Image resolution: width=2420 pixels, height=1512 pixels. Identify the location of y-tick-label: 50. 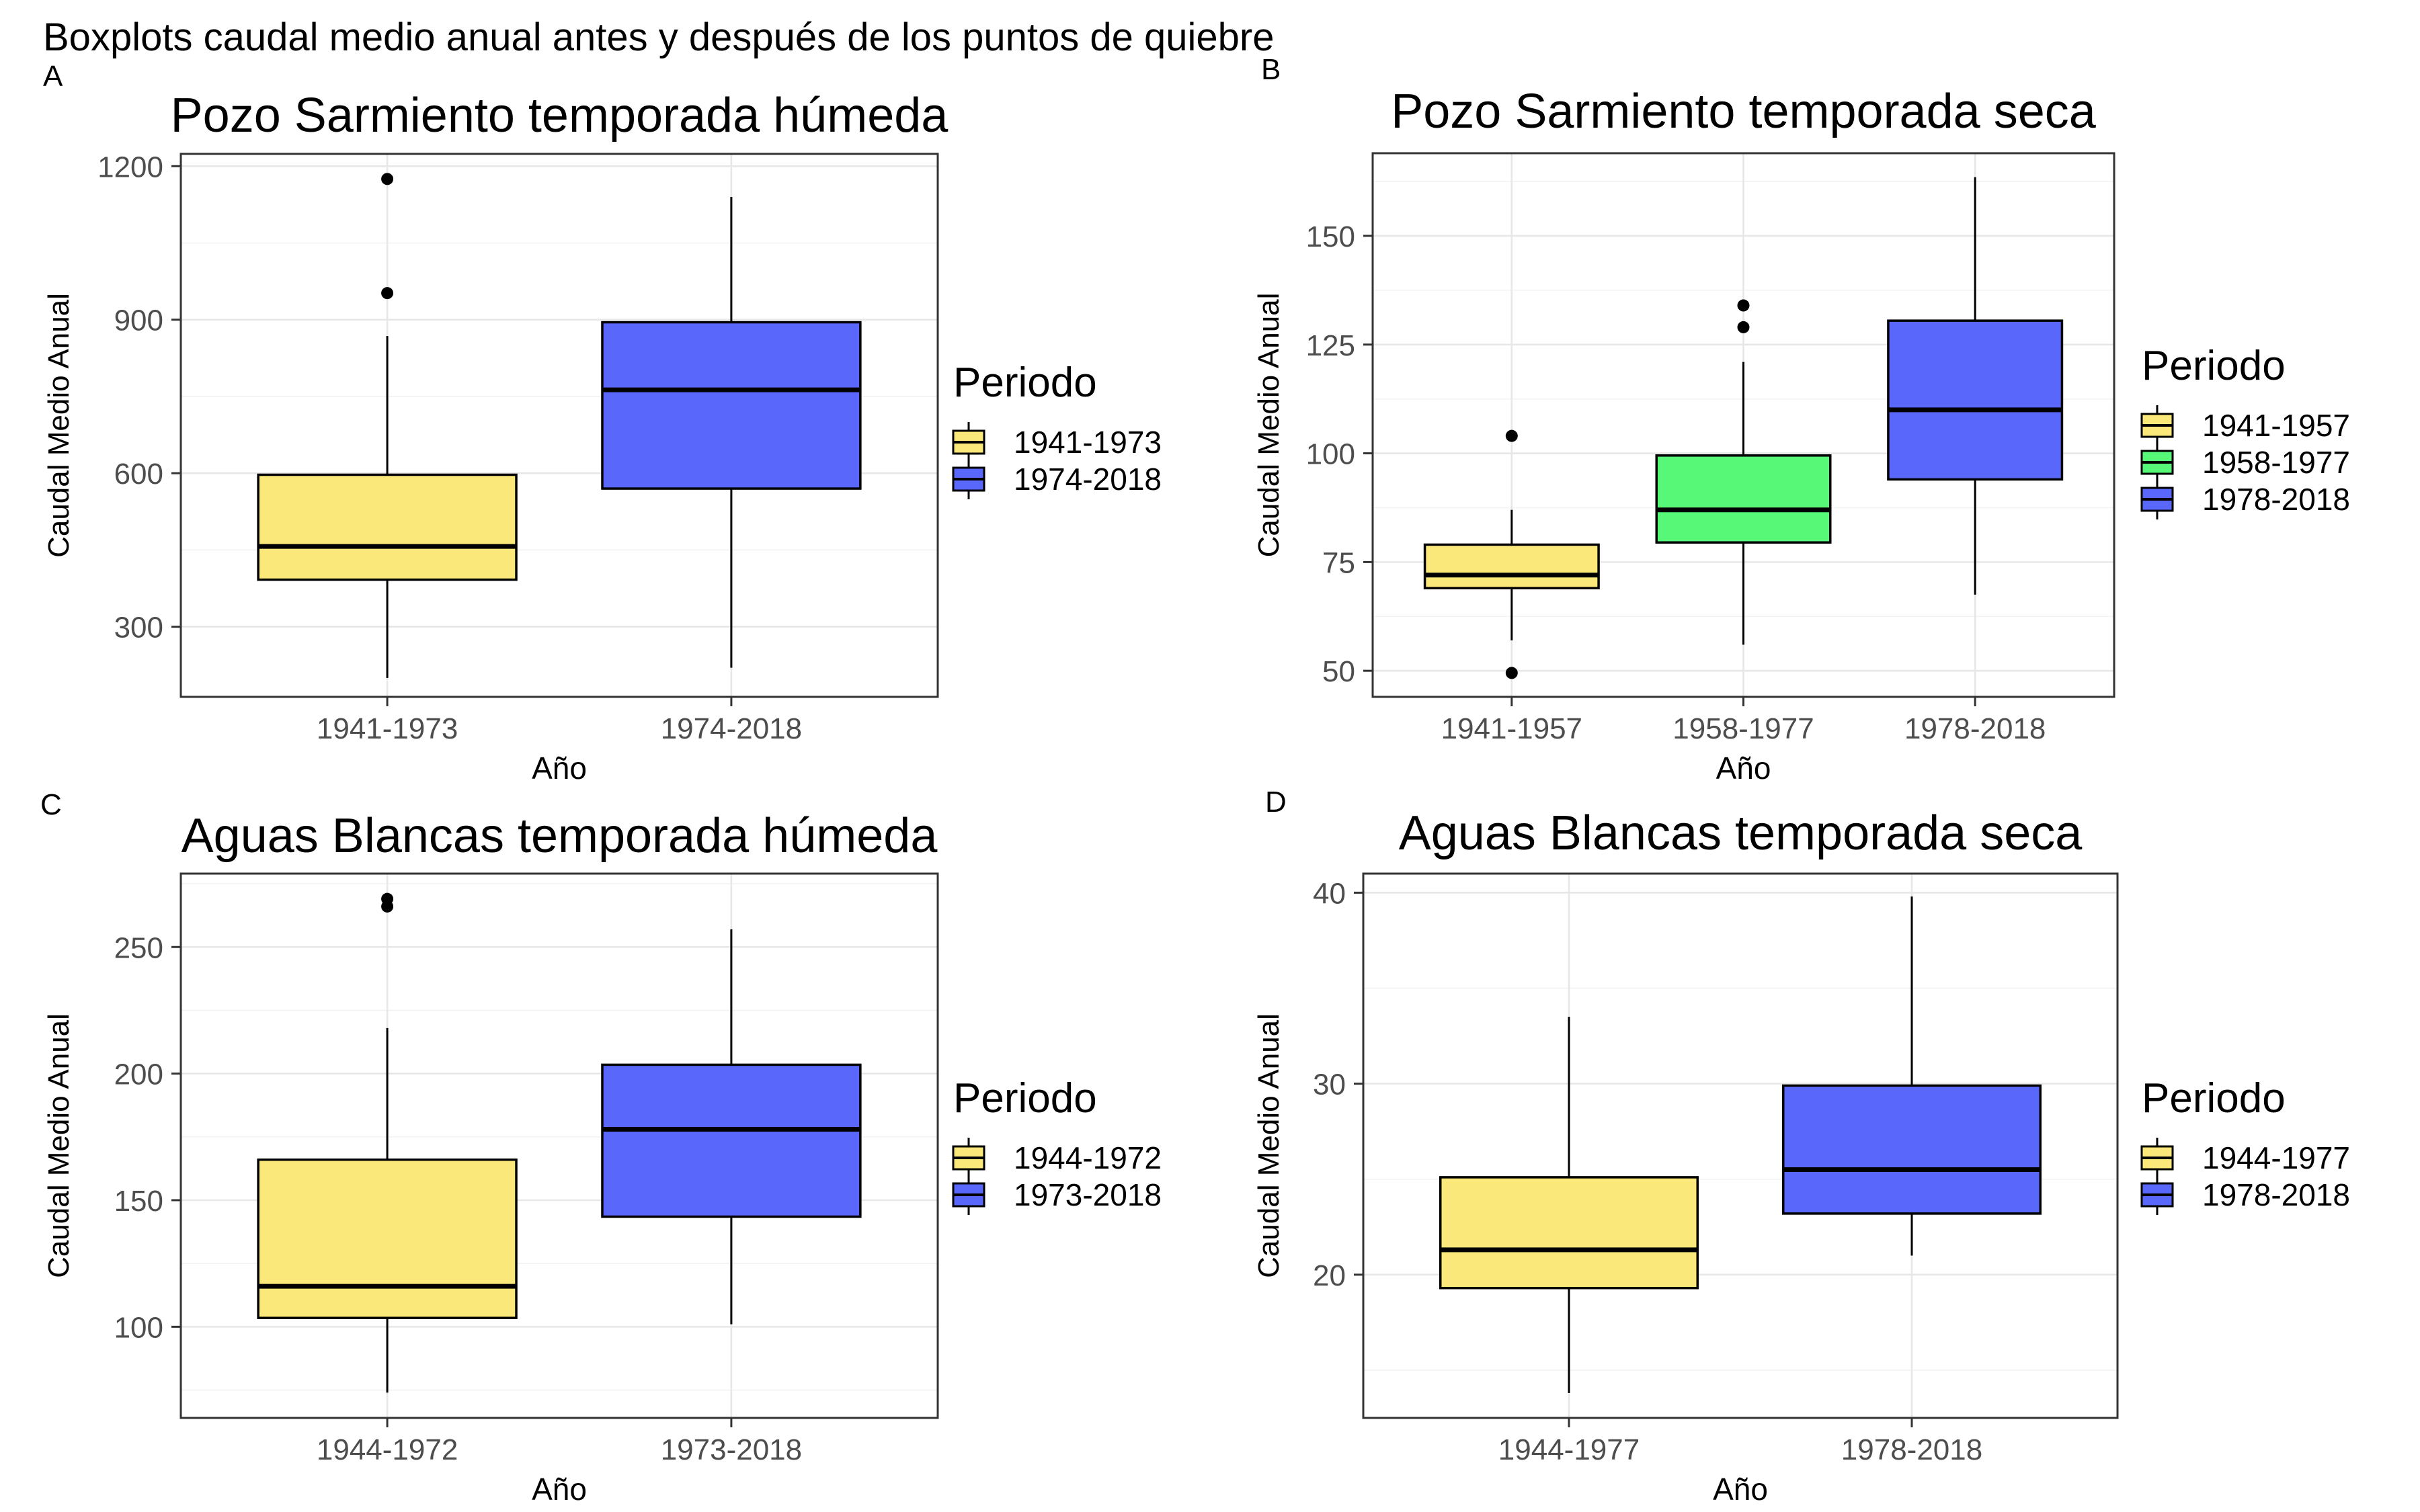
(1338, 672).